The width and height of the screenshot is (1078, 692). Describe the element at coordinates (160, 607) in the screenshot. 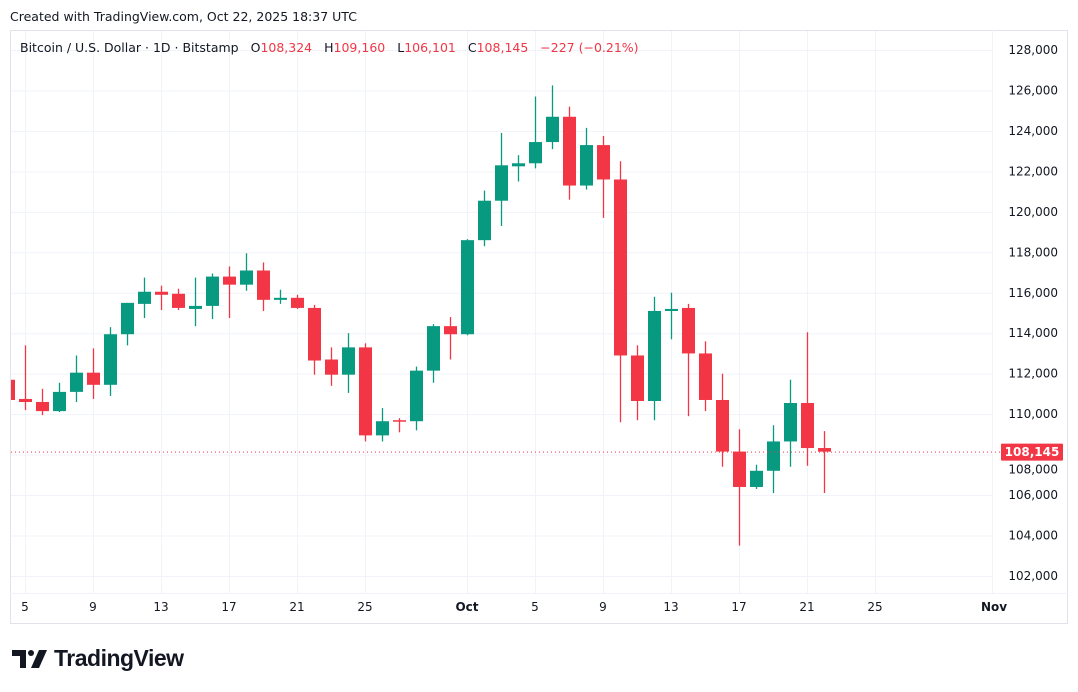

I see `time-tick-label: 13` at that location.